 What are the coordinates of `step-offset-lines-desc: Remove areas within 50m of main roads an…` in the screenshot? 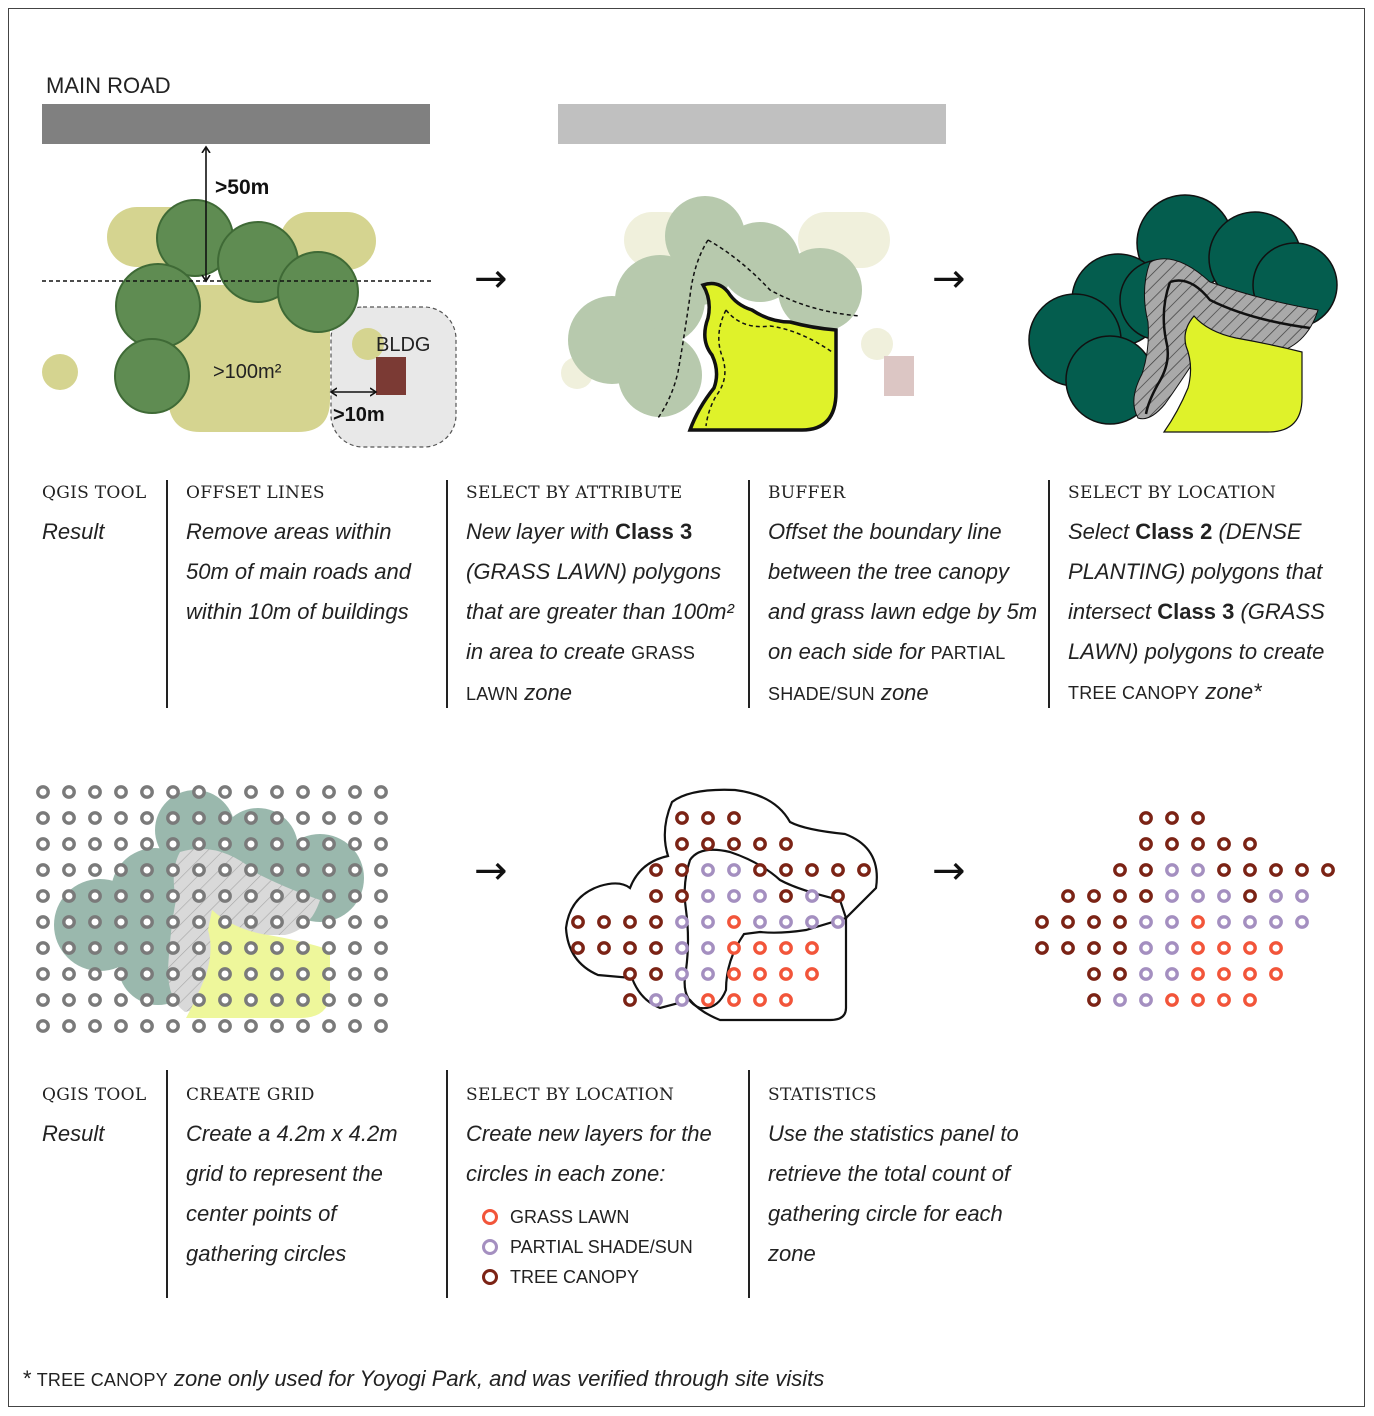 It's located at (299, 571).